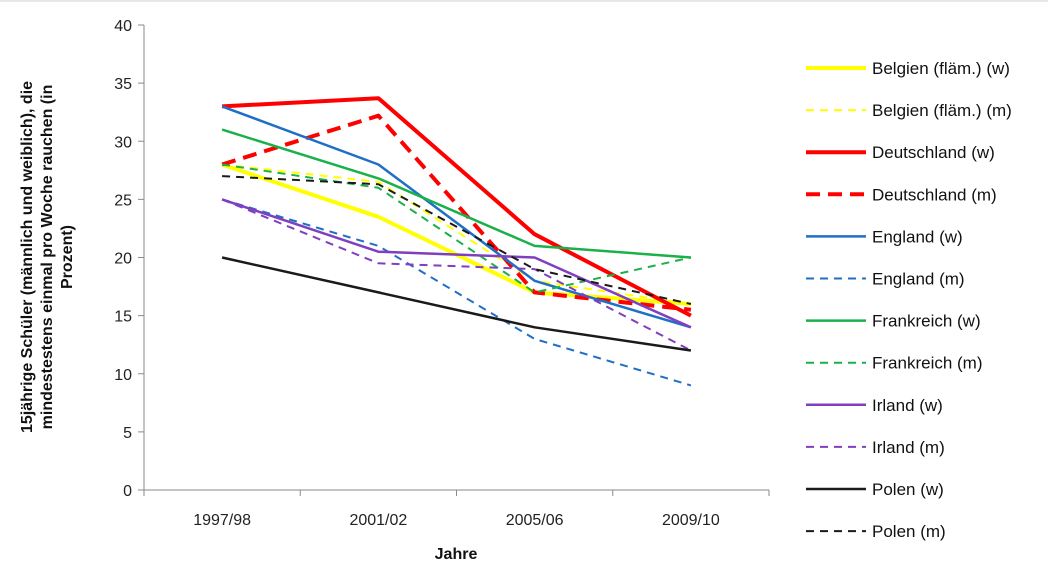 Image resolution: width=1048 pixels, height=565 pixels. I want to click on x-tick-label: 2005/06, so click(535, 520).